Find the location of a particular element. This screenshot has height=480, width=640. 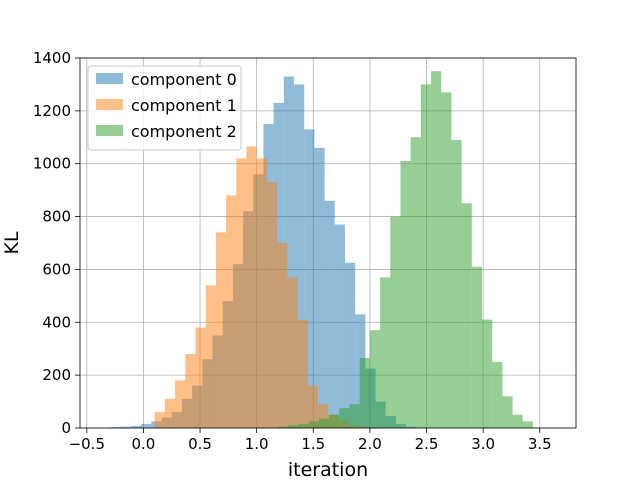

y-tick-label: 1000 is located at coordinates (52, 164).